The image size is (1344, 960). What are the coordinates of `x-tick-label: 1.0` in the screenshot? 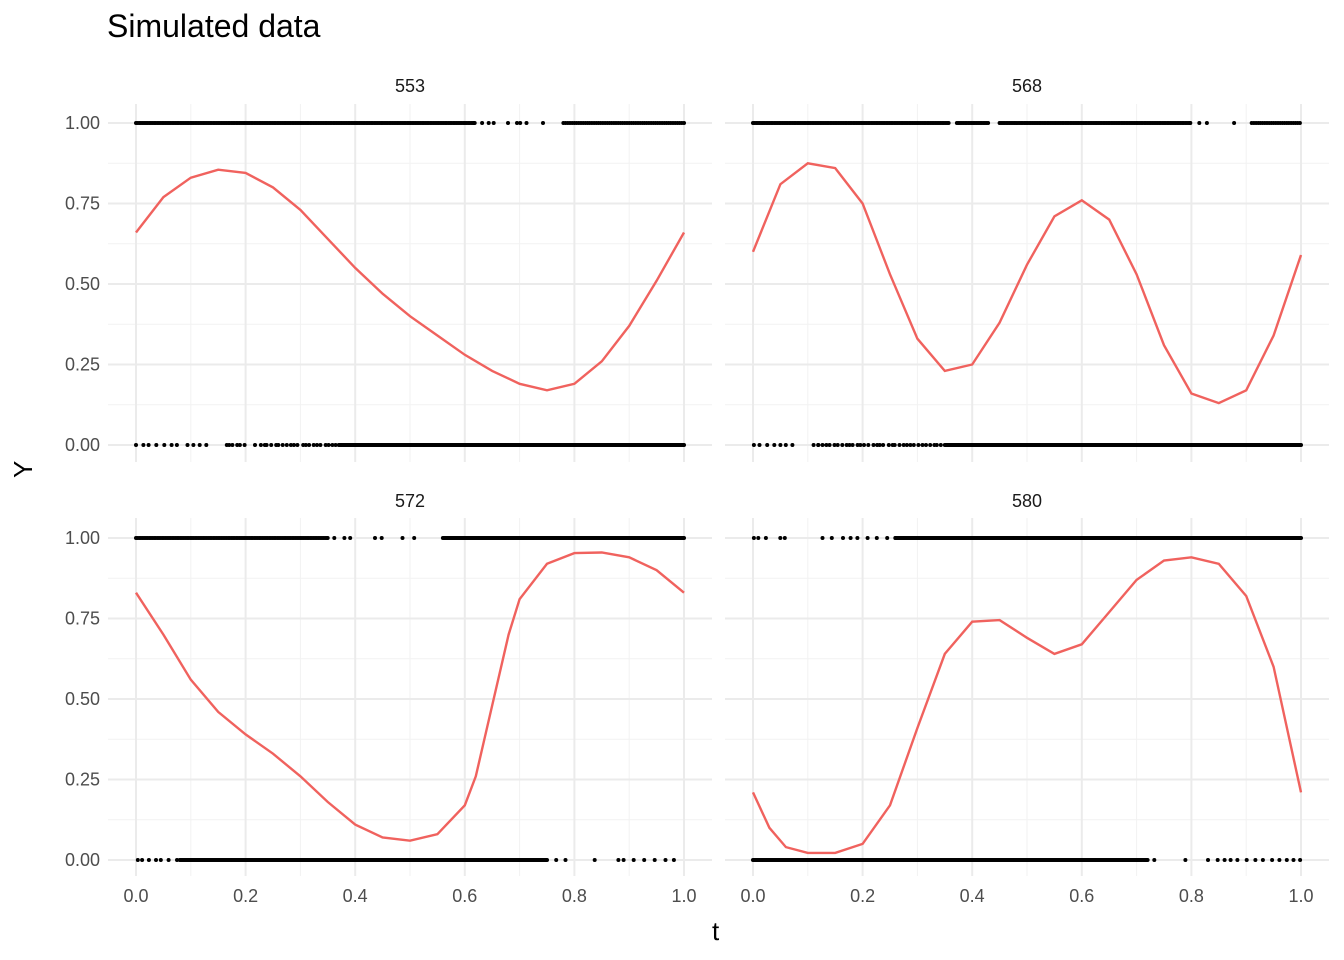 It's located at (683, 896).